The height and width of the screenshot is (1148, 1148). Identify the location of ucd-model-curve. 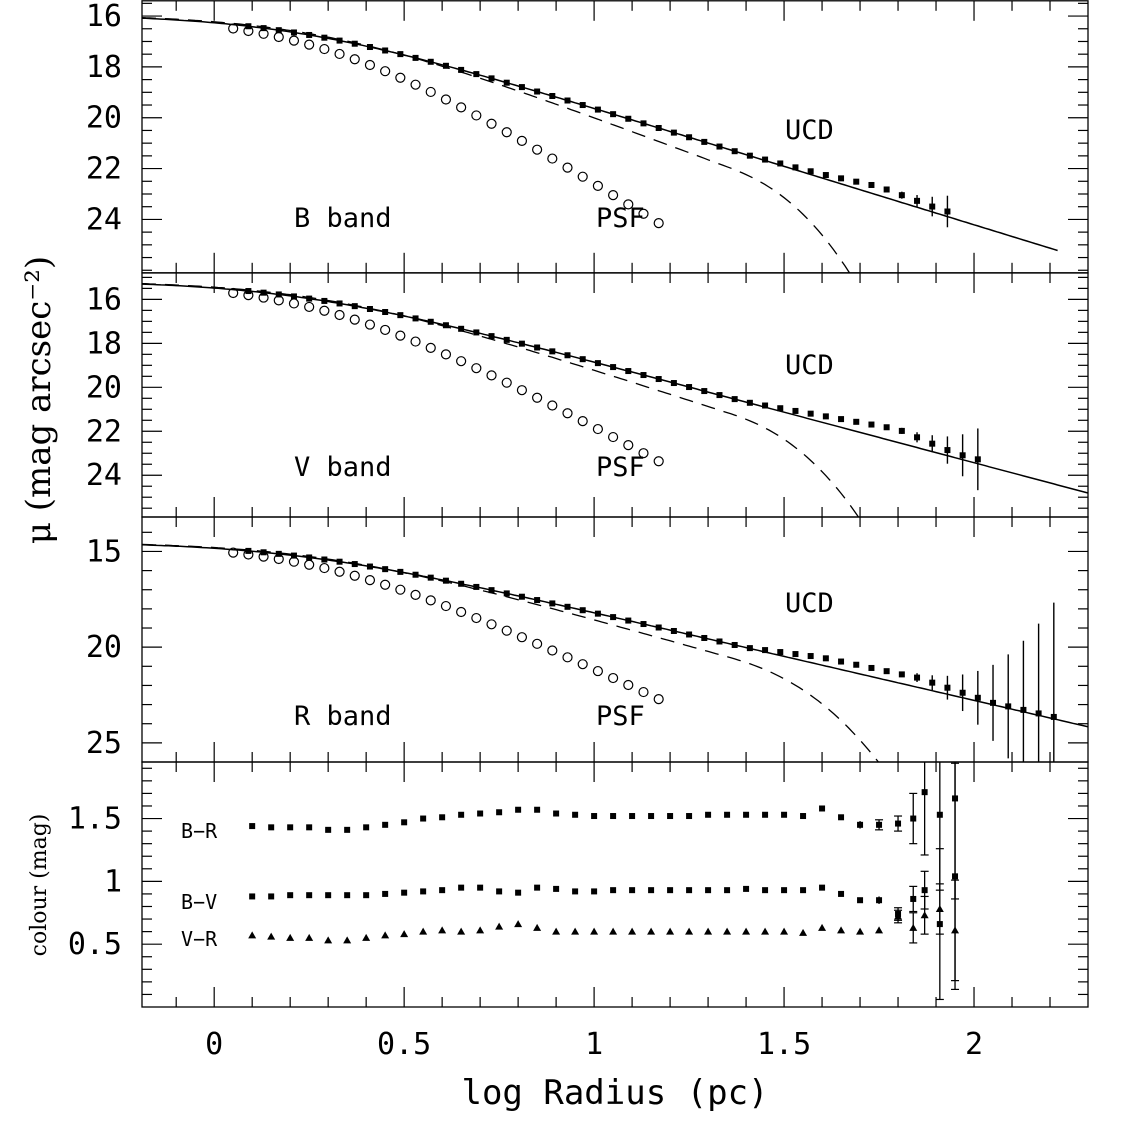
(615, 636).